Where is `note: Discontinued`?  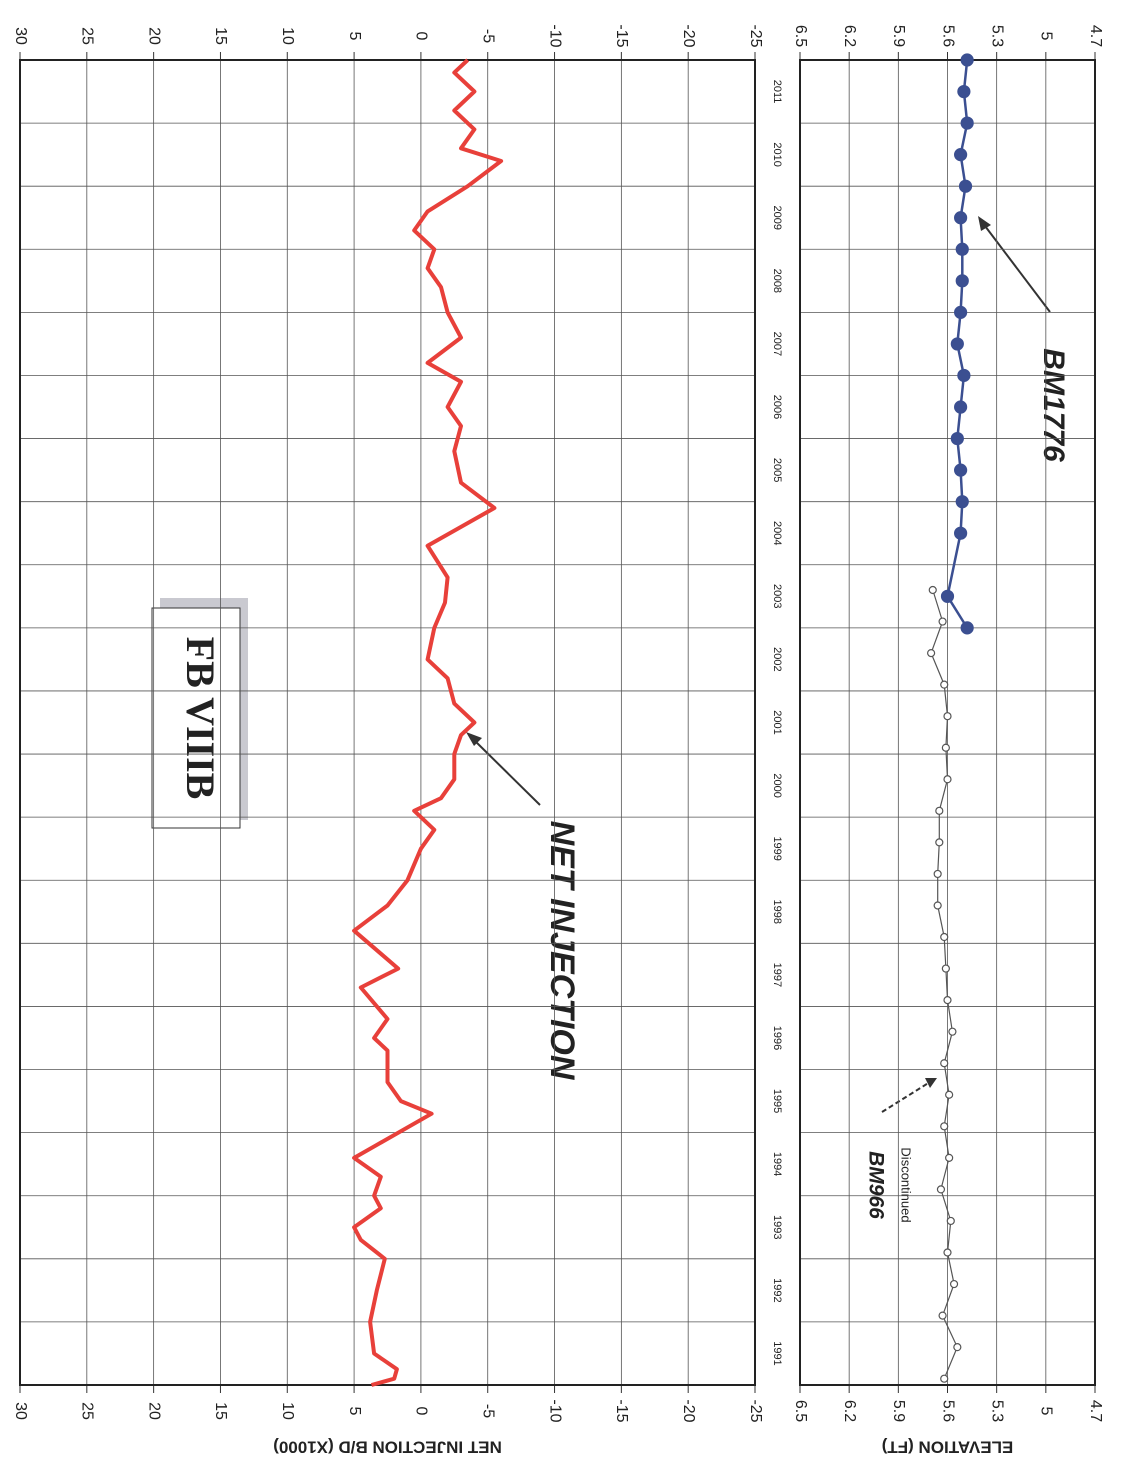 note: Discontinued is located at coordinates (906, 1184).